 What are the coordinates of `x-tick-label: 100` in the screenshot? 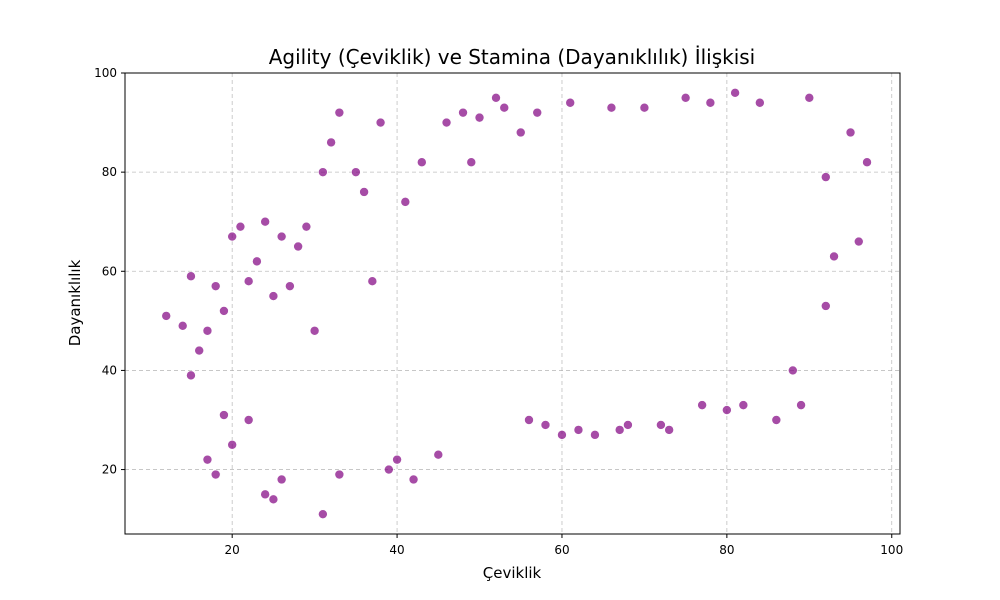 It's located at (891, 550).